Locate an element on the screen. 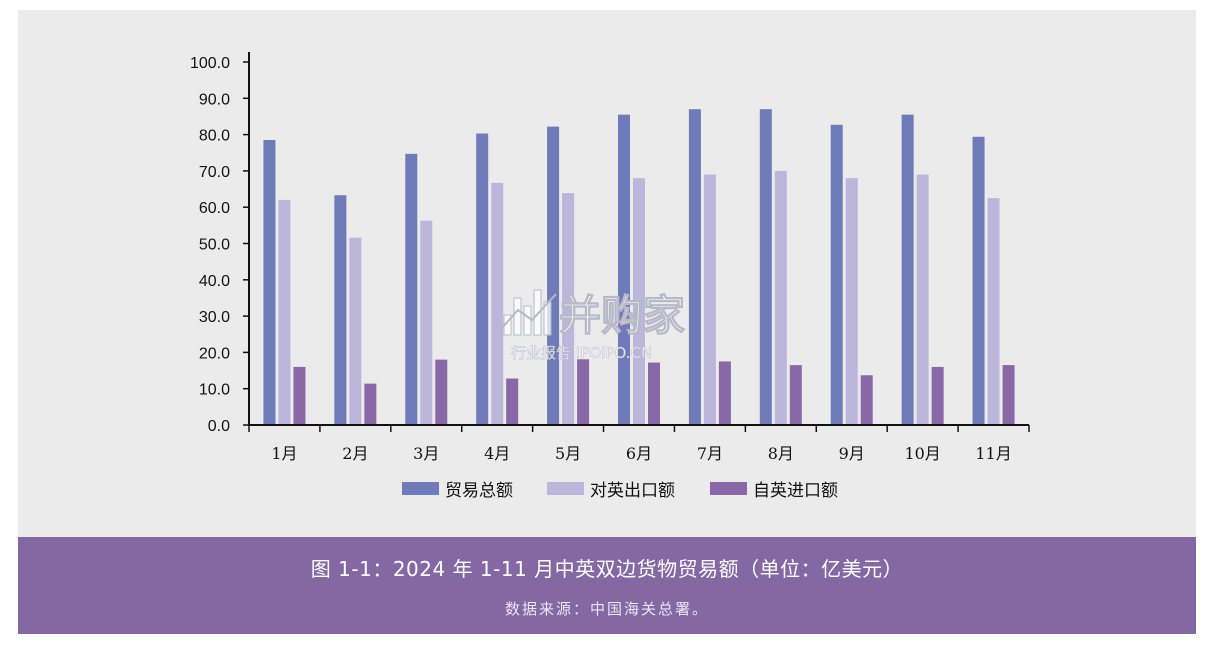  watermark: 并购家 行业报告 IPOIPO.CN is located at coordinates (593, 325).